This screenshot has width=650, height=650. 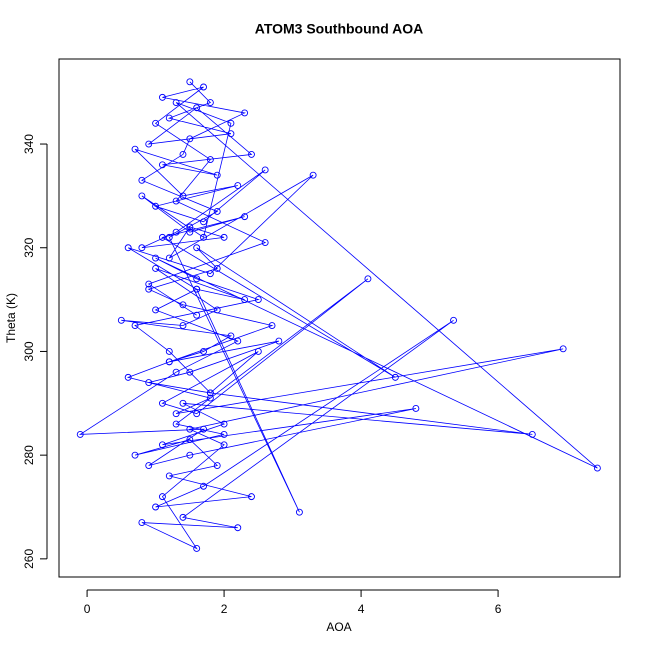 What do you see at coordinates (339, 29) in the screenshot?
I see `chart-title: ATOM3 Southbound AOA` at bounding box center [339, 29].